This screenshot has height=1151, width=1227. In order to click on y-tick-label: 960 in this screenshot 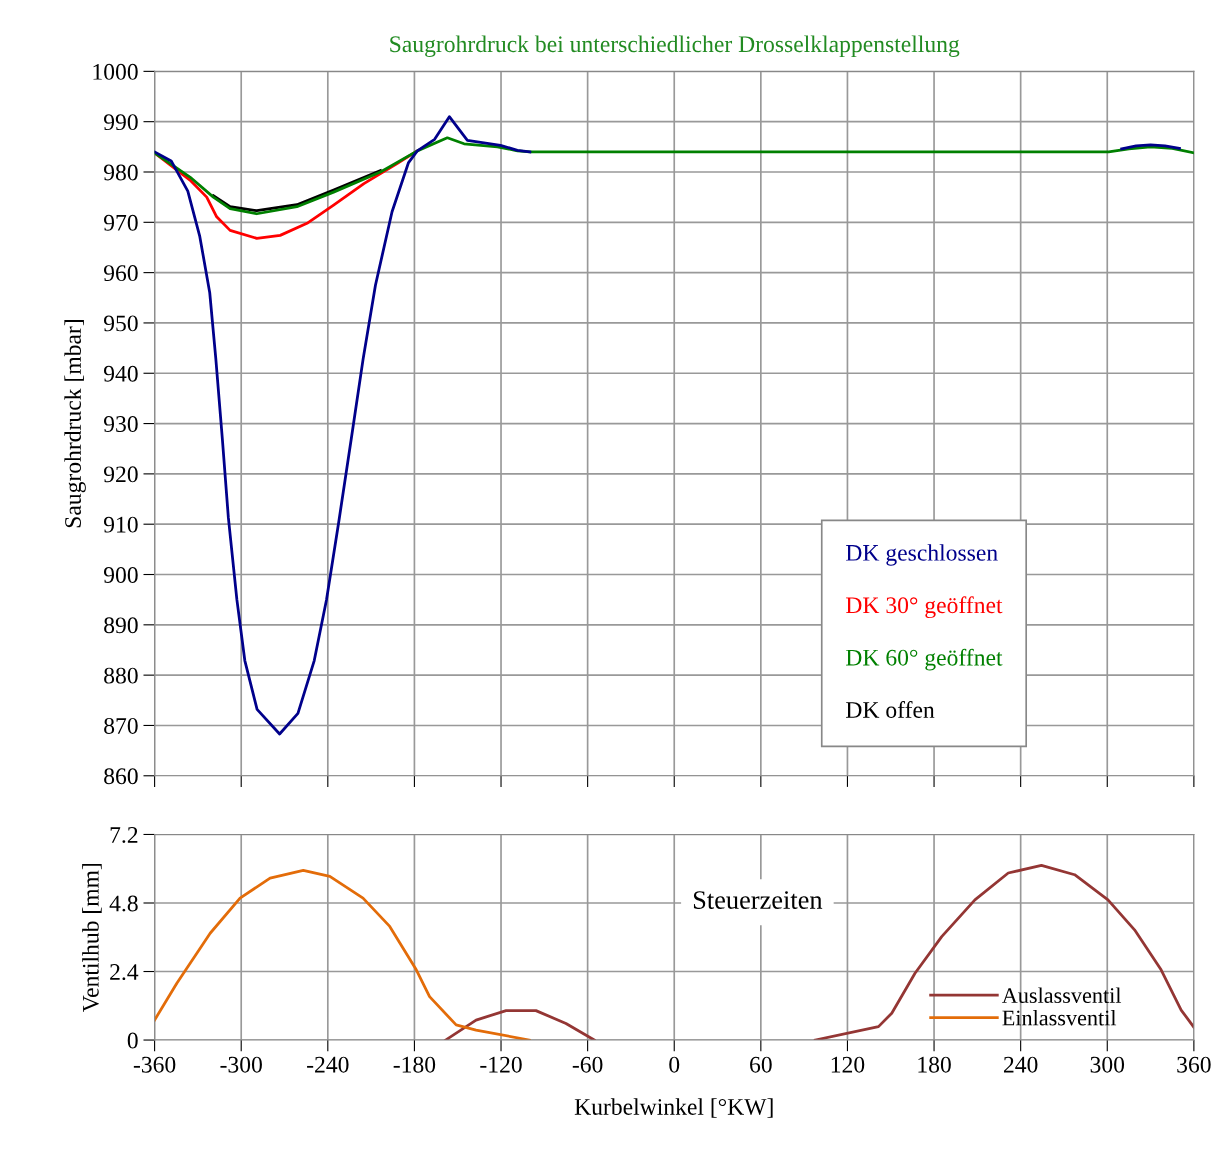, I will do `click(120, 273)`.